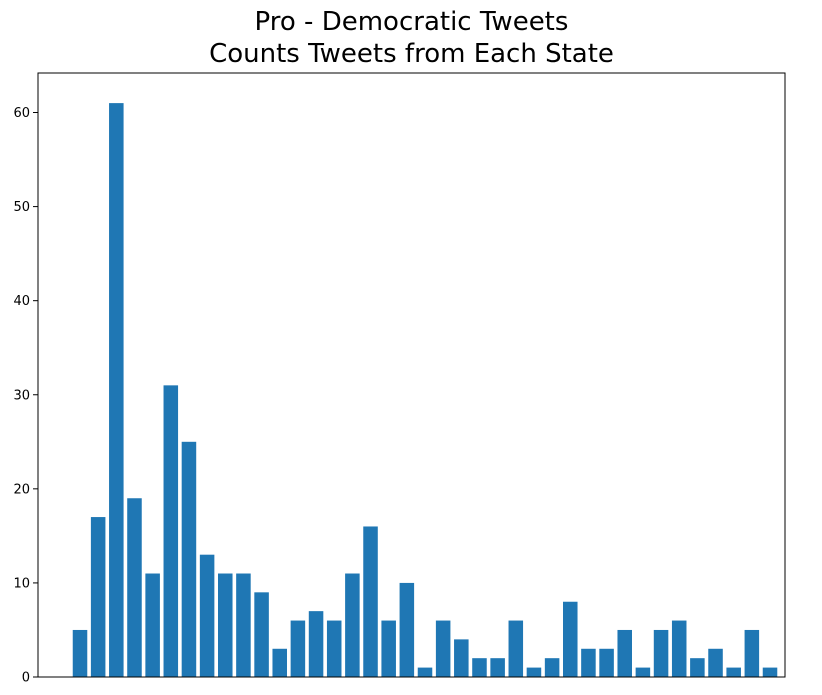 The width and height of the screenshot is (822, 695). What do you see at coordinates (411, 22) in the screenshot?
I see `chart-title-line-1: Pro - Democratic Tweets` at bounding box center [411, 22].